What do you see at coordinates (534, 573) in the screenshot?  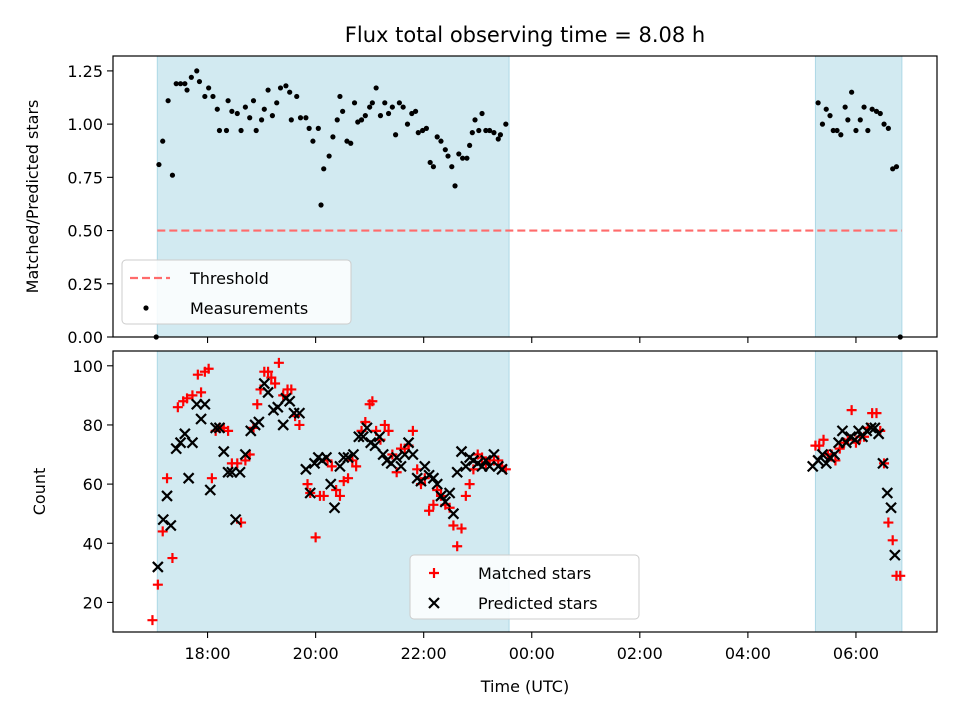 I see `legend-label: Matched stars` at bounding box center [534, 573].